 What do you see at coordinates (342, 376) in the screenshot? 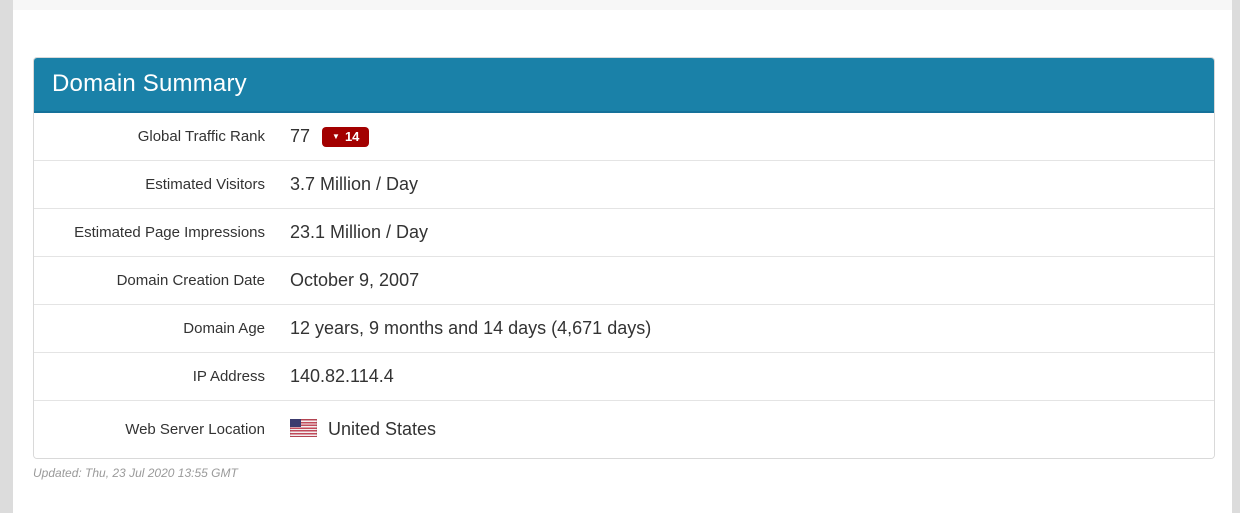
I see `row-value: 140.82.114.4` at bounding box center [342, 376].